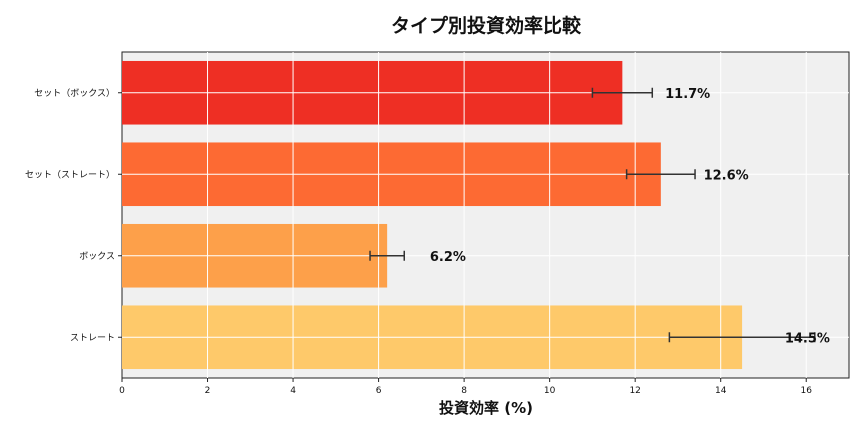 The image size is (864, 432). Describe the element at coordinates (92, 338) in the screenshot. I see `y-tick-label: ストレート` at that location.